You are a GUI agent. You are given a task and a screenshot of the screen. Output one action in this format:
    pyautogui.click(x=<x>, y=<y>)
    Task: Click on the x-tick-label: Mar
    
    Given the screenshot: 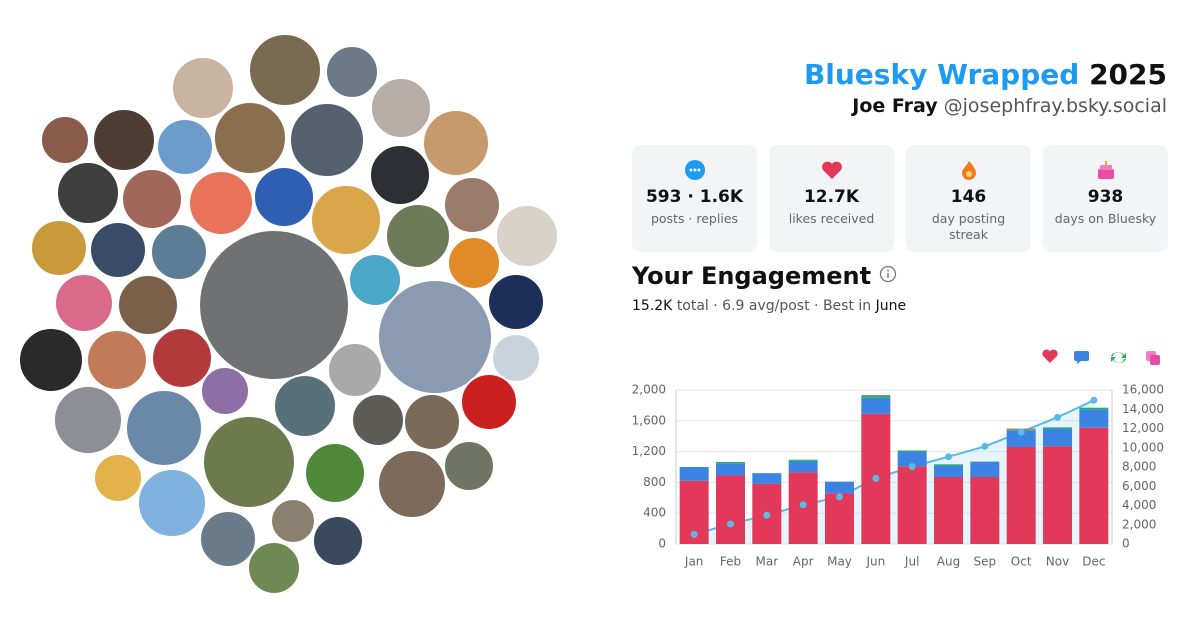 What is the action you would take?
    pyautogui.click(x=767, y=562)
    